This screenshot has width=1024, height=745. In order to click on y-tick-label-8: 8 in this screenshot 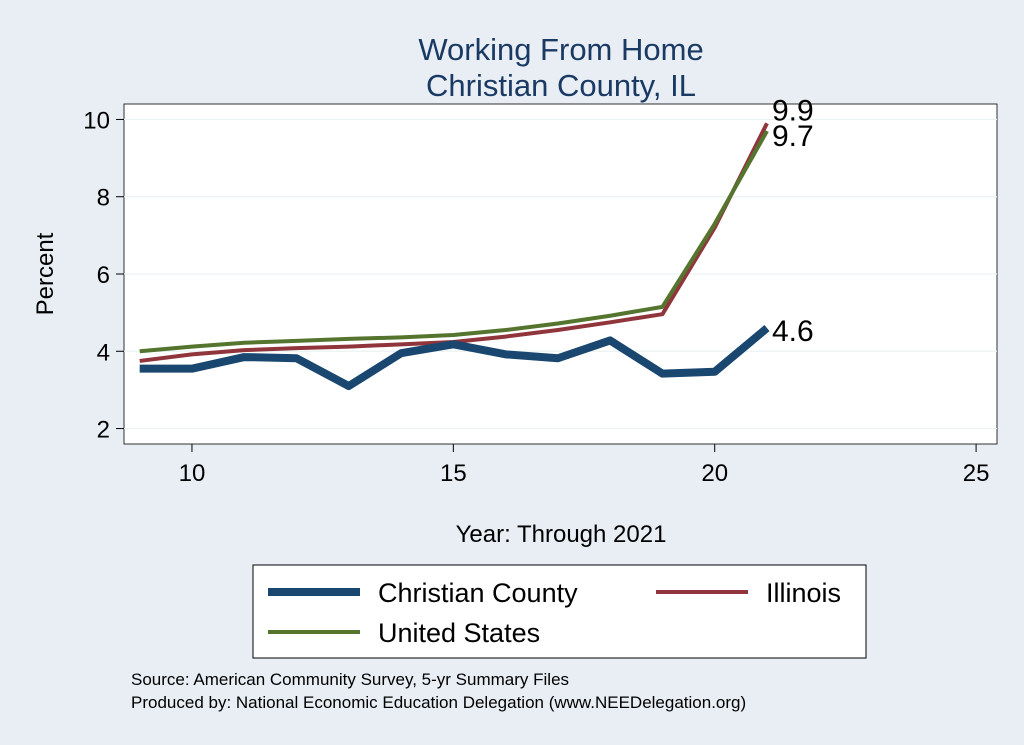, I will do `click(103, 198)`.